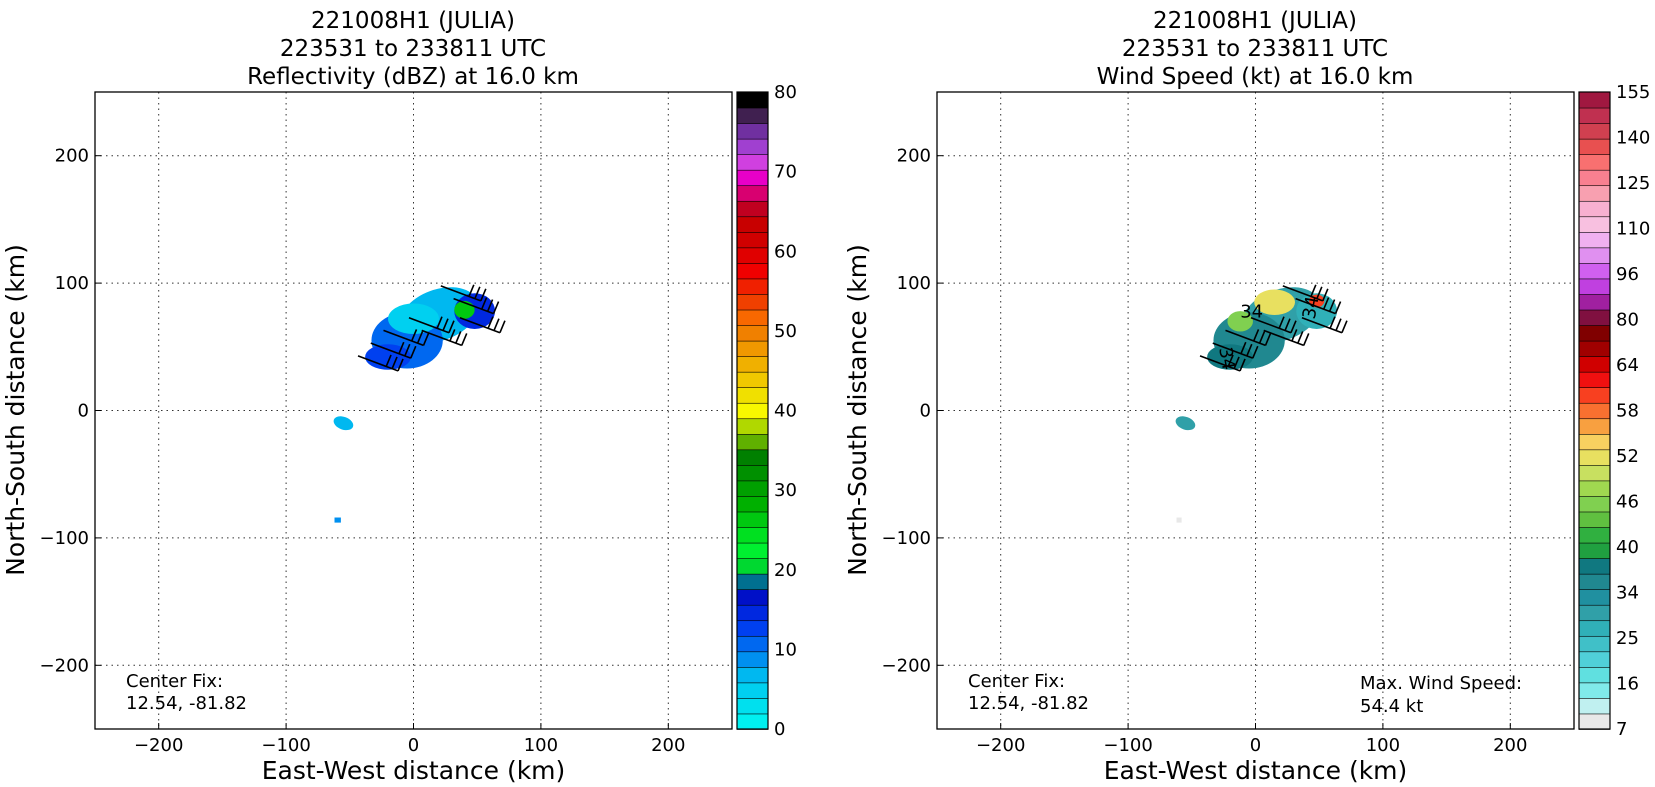 This screenshot has width=1655, height=787. I want to click on y-tick-label: 200, so click(914, 156).